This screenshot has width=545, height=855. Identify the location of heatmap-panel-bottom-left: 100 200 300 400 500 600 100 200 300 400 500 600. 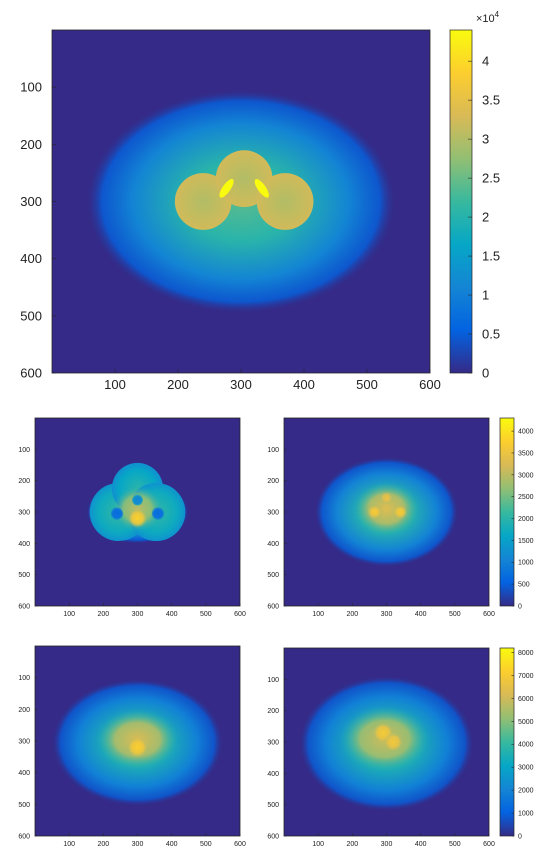
(132, 746).